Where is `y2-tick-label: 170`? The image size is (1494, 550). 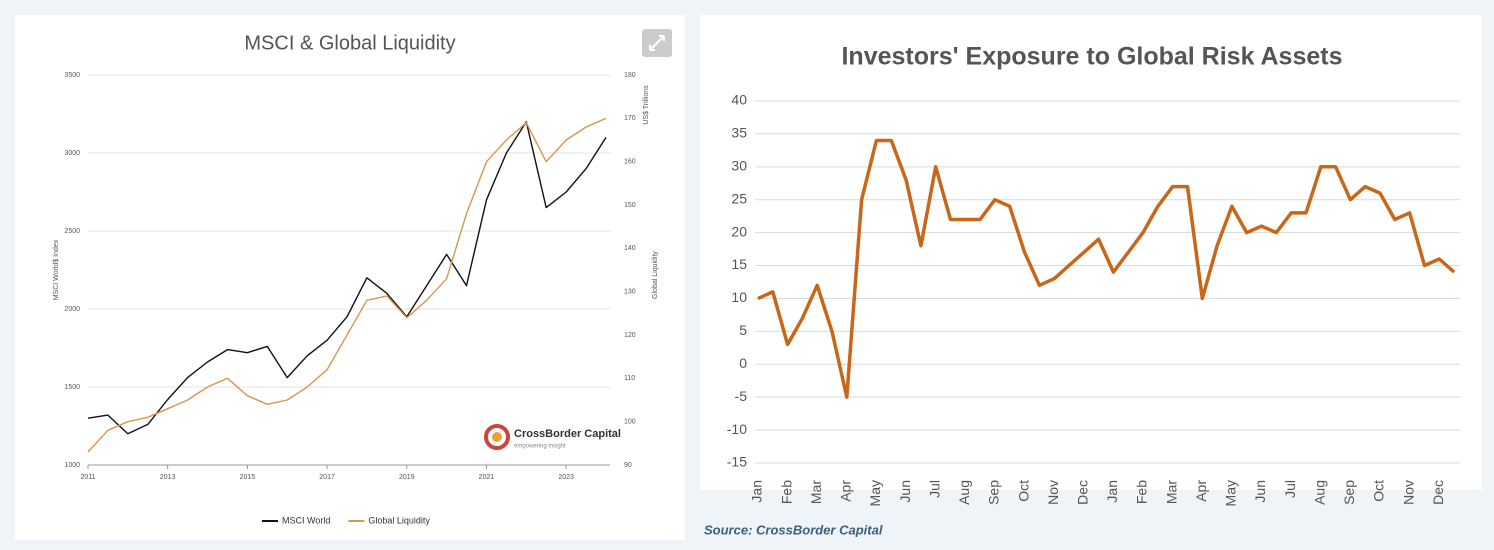
y2-tick-label: 170 is located at coordinates (630, 118).